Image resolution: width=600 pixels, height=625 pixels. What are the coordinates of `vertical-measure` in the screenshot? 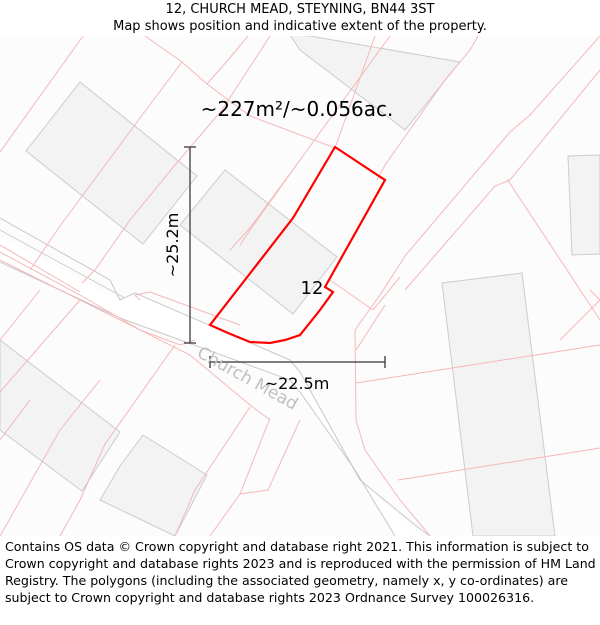 It's located at (190, 245).